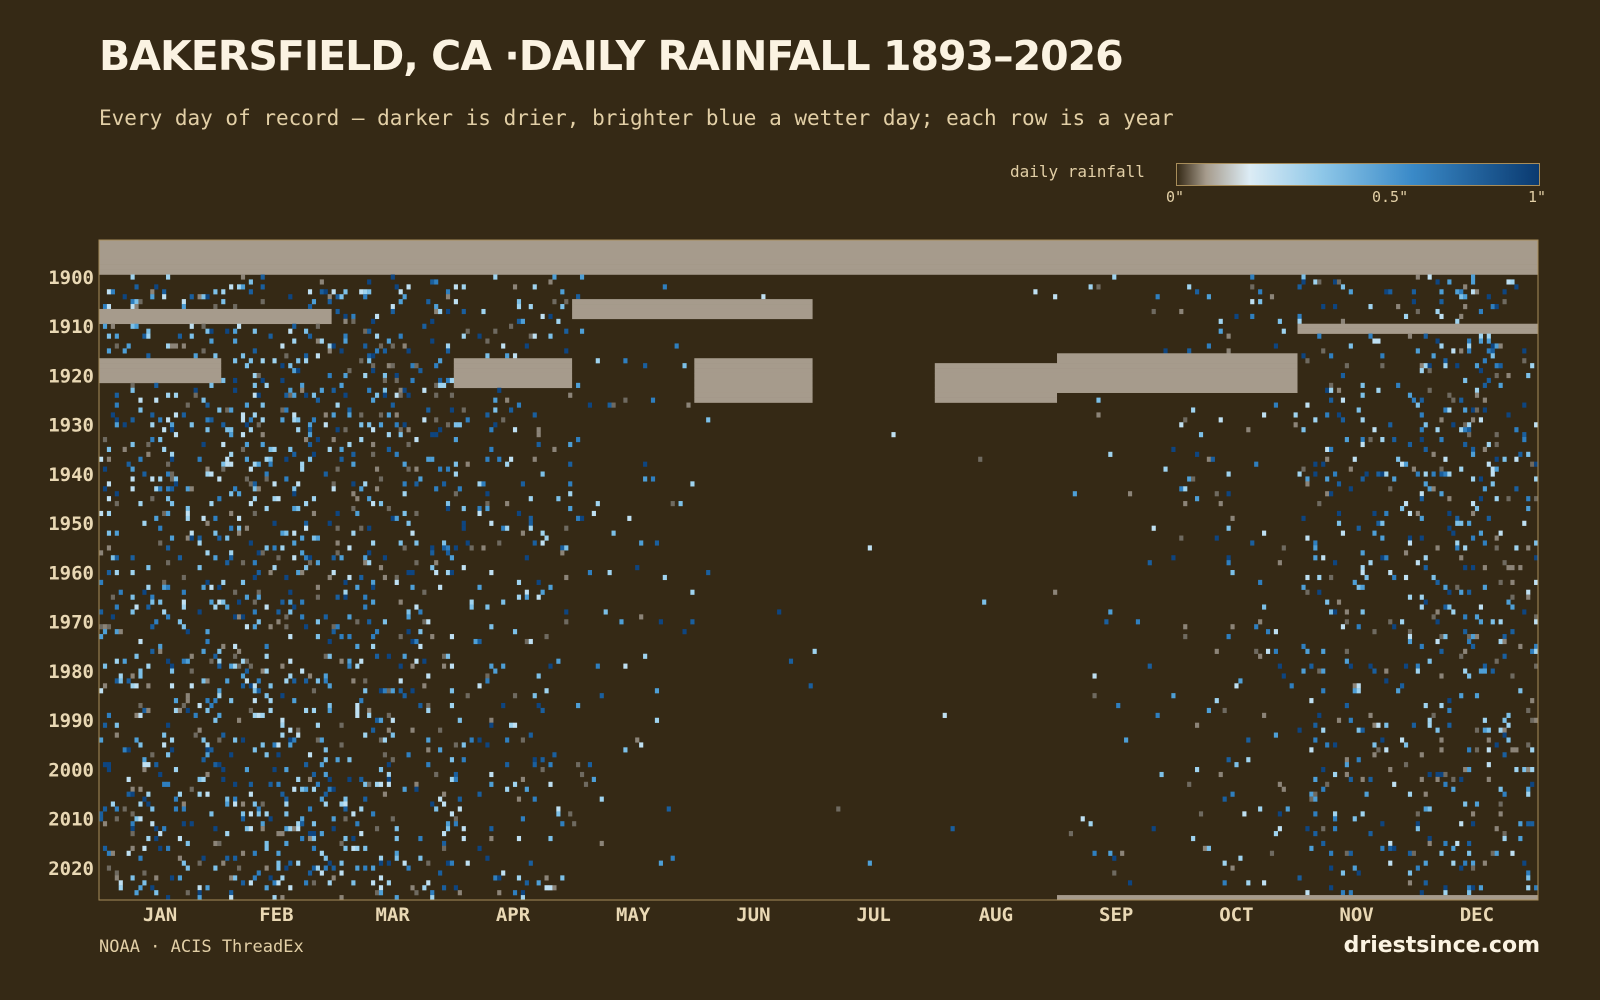 This screenshot has width=1600, height=1000. Describe the element at coordinates (1477, 915) in the screenshot. I see `x-tick-label: DEC` at that location.